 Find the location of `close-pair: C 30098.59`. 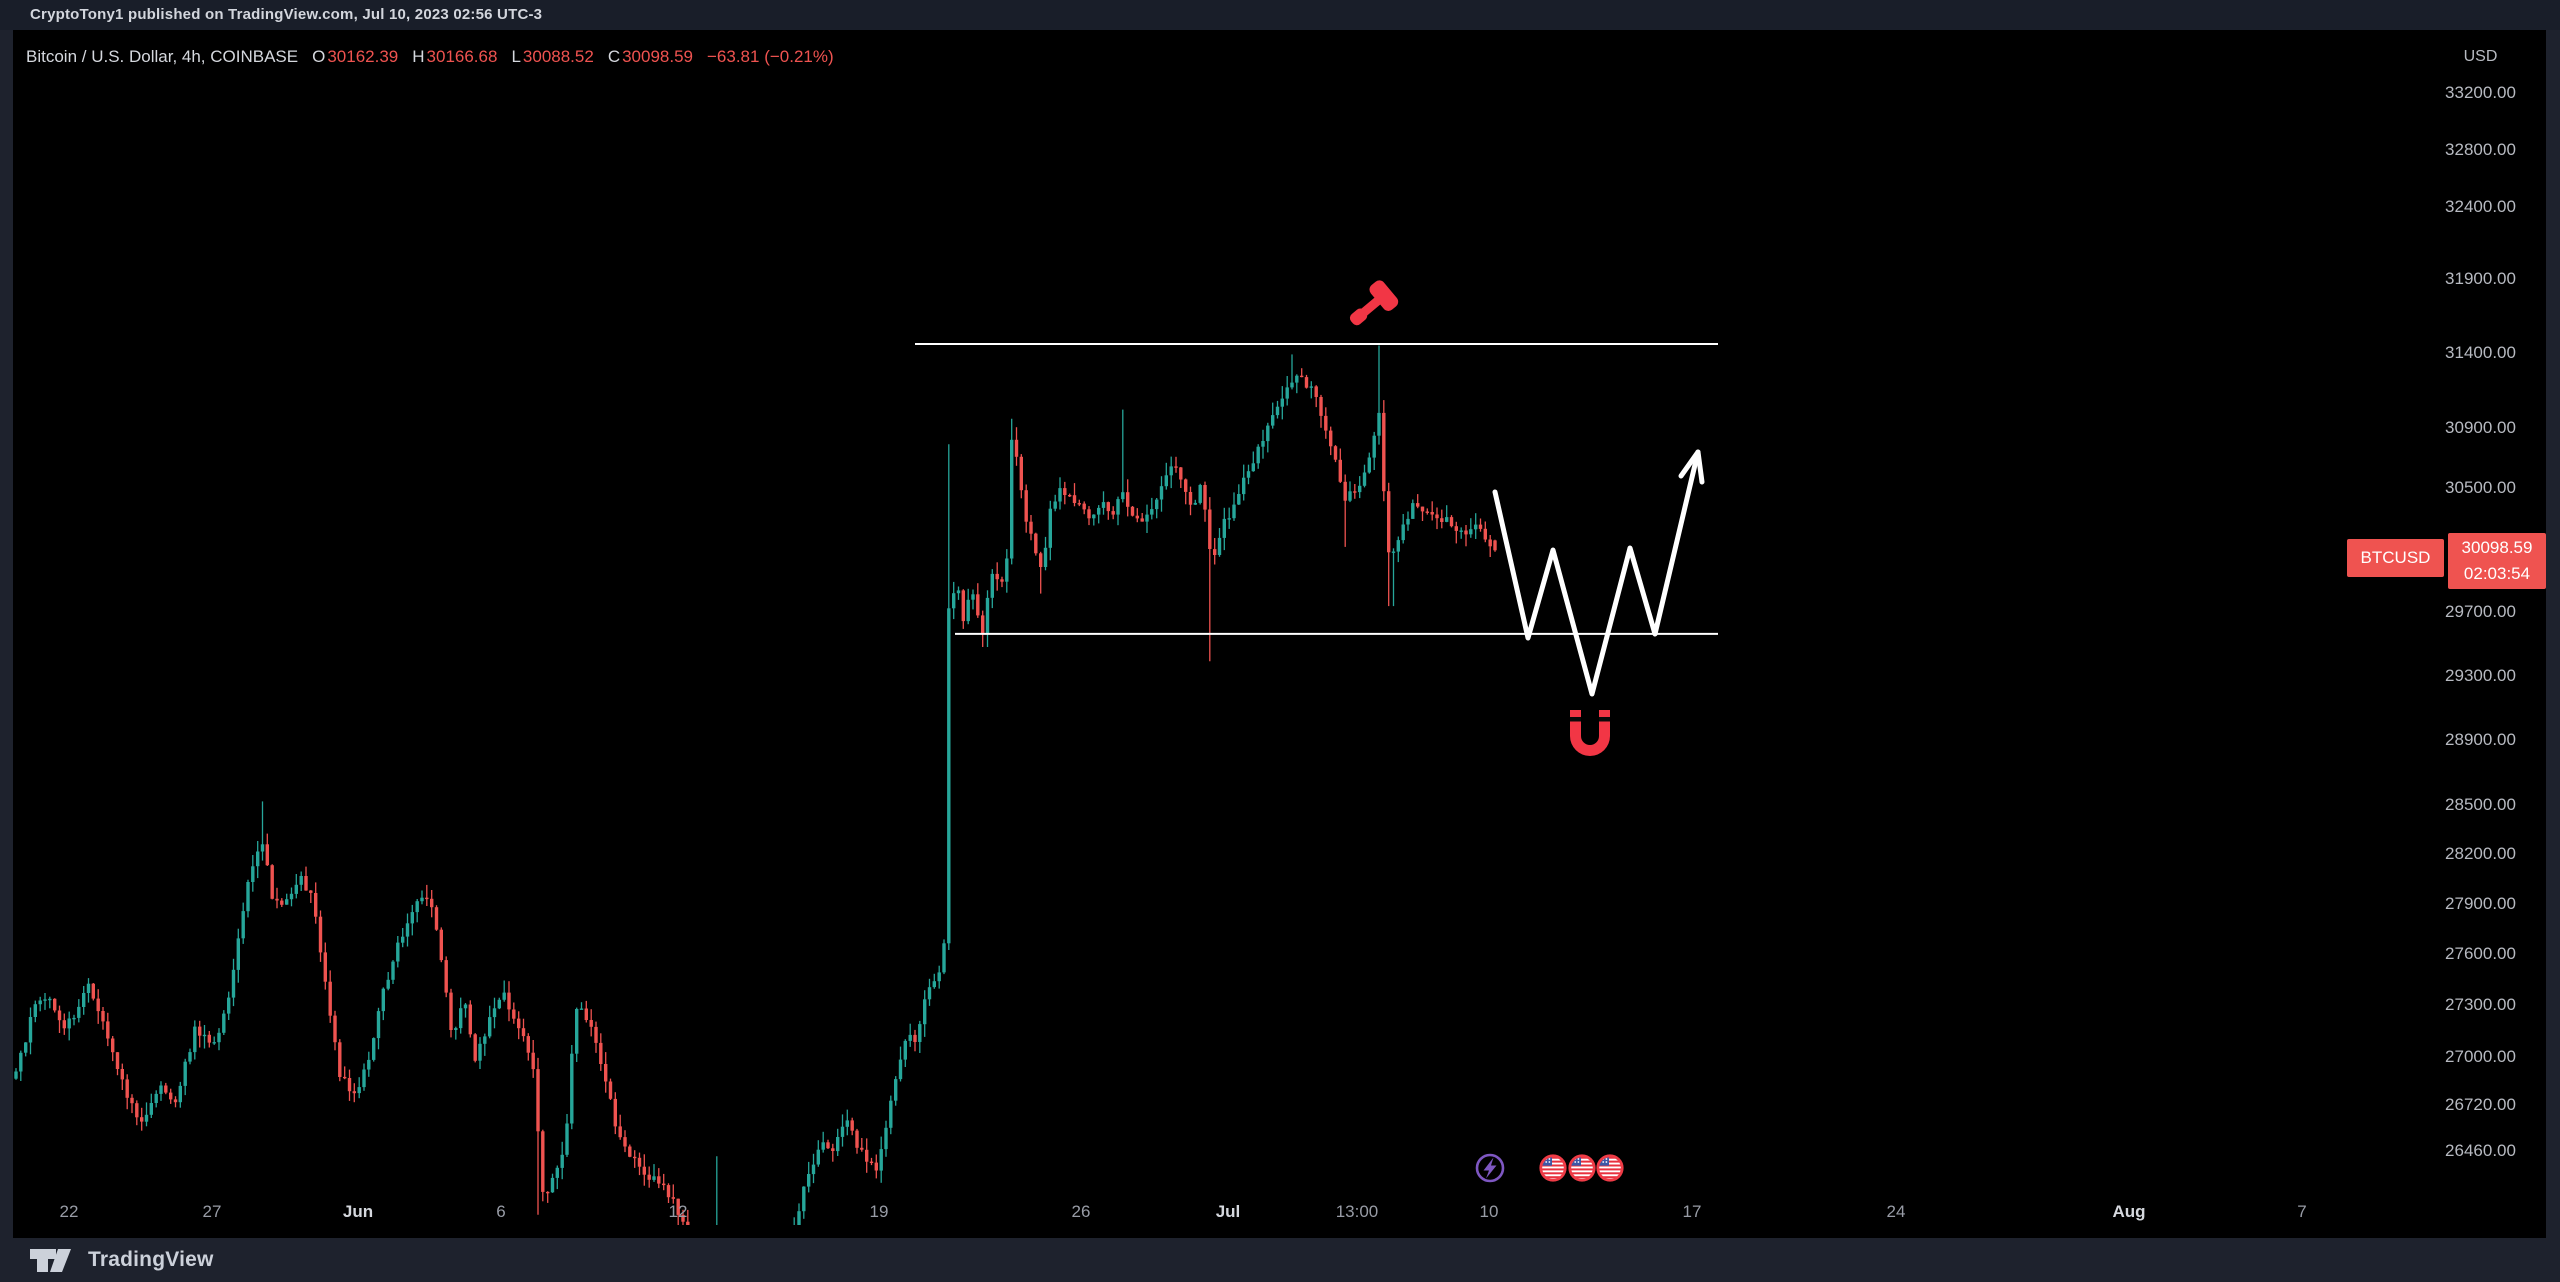

close-pair: C 30098.59 is located at coordinates (650, 57).